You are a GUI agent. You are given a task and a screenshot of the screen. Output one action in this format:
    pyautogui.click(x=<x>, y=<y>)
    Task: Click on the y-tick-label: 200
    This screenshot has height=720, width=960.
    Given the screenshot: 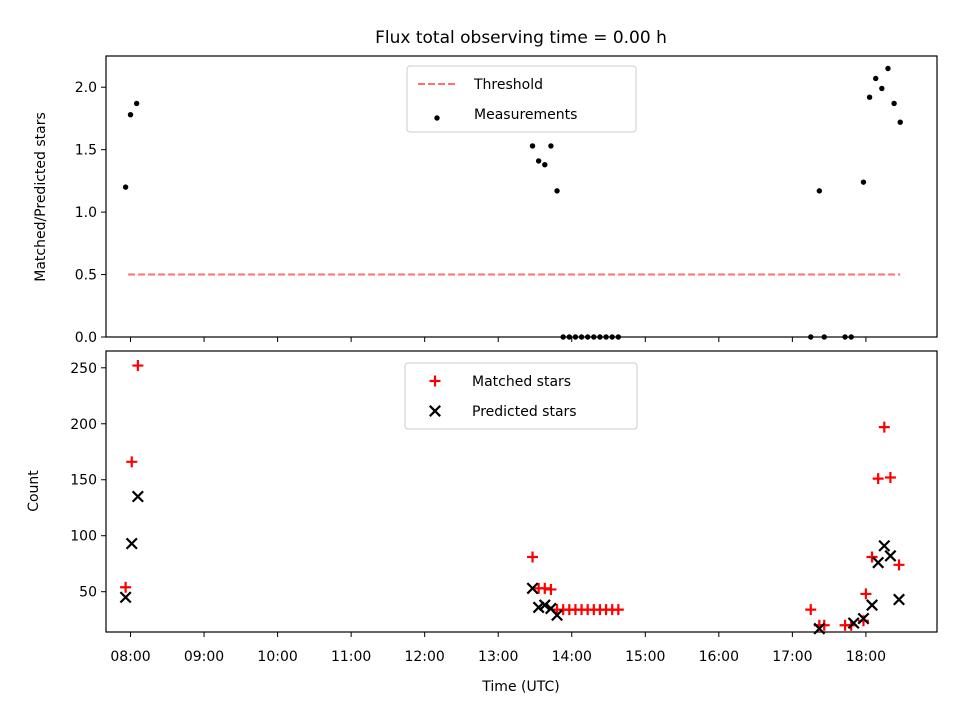 What is the action you would take?
    pyautogui.click(x=83, y=425)
    